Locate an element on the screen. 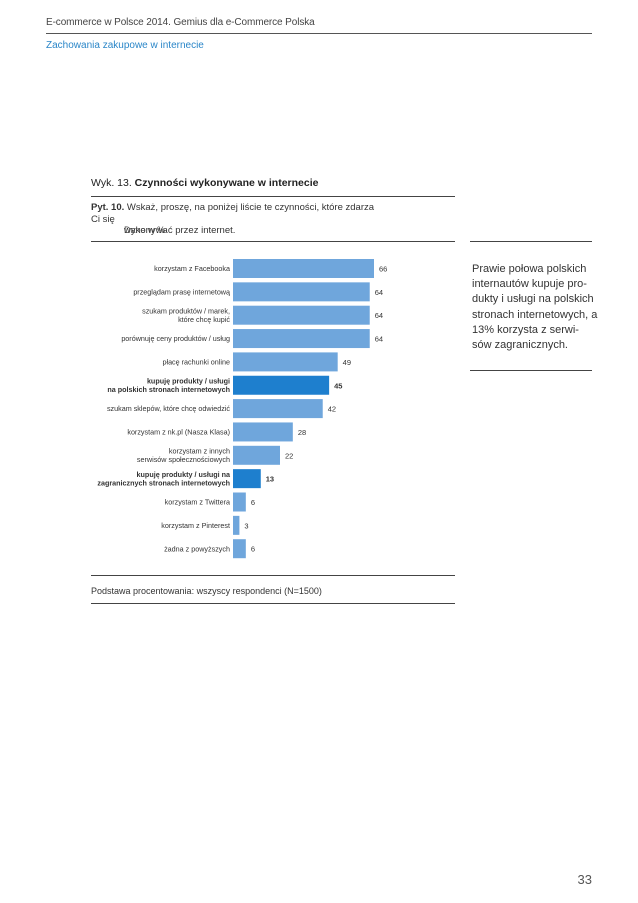 This screenshot has width=638, height=903. bar-value-3: 64 is located at coordinates (379, 339).